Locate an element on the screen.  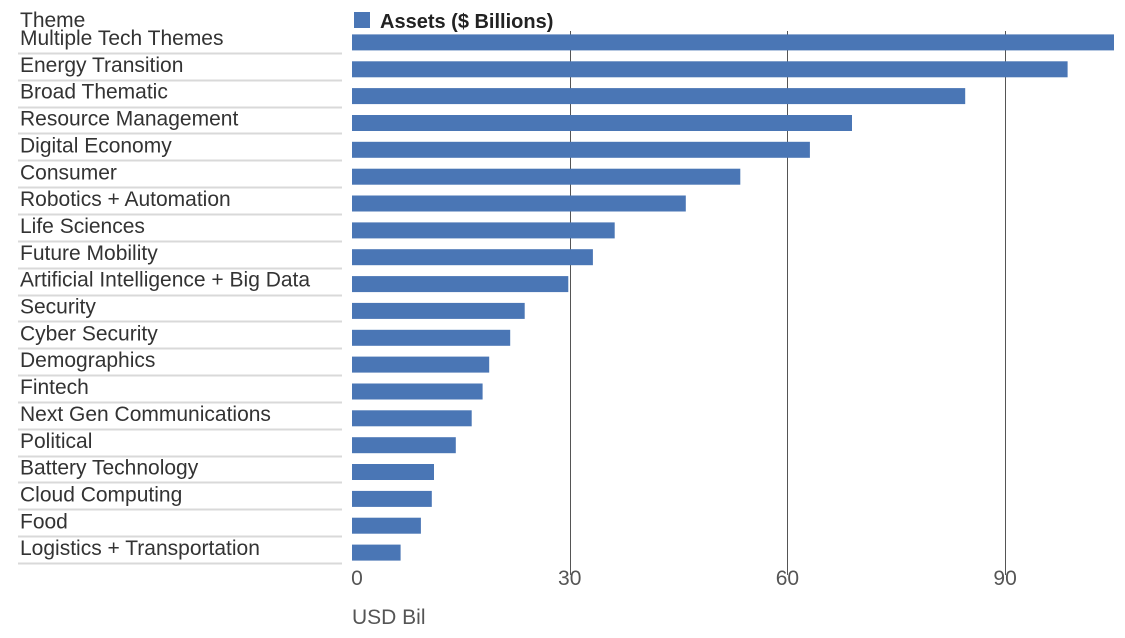
x-axis-title: USD Bil is located at coordinates (389, 617).